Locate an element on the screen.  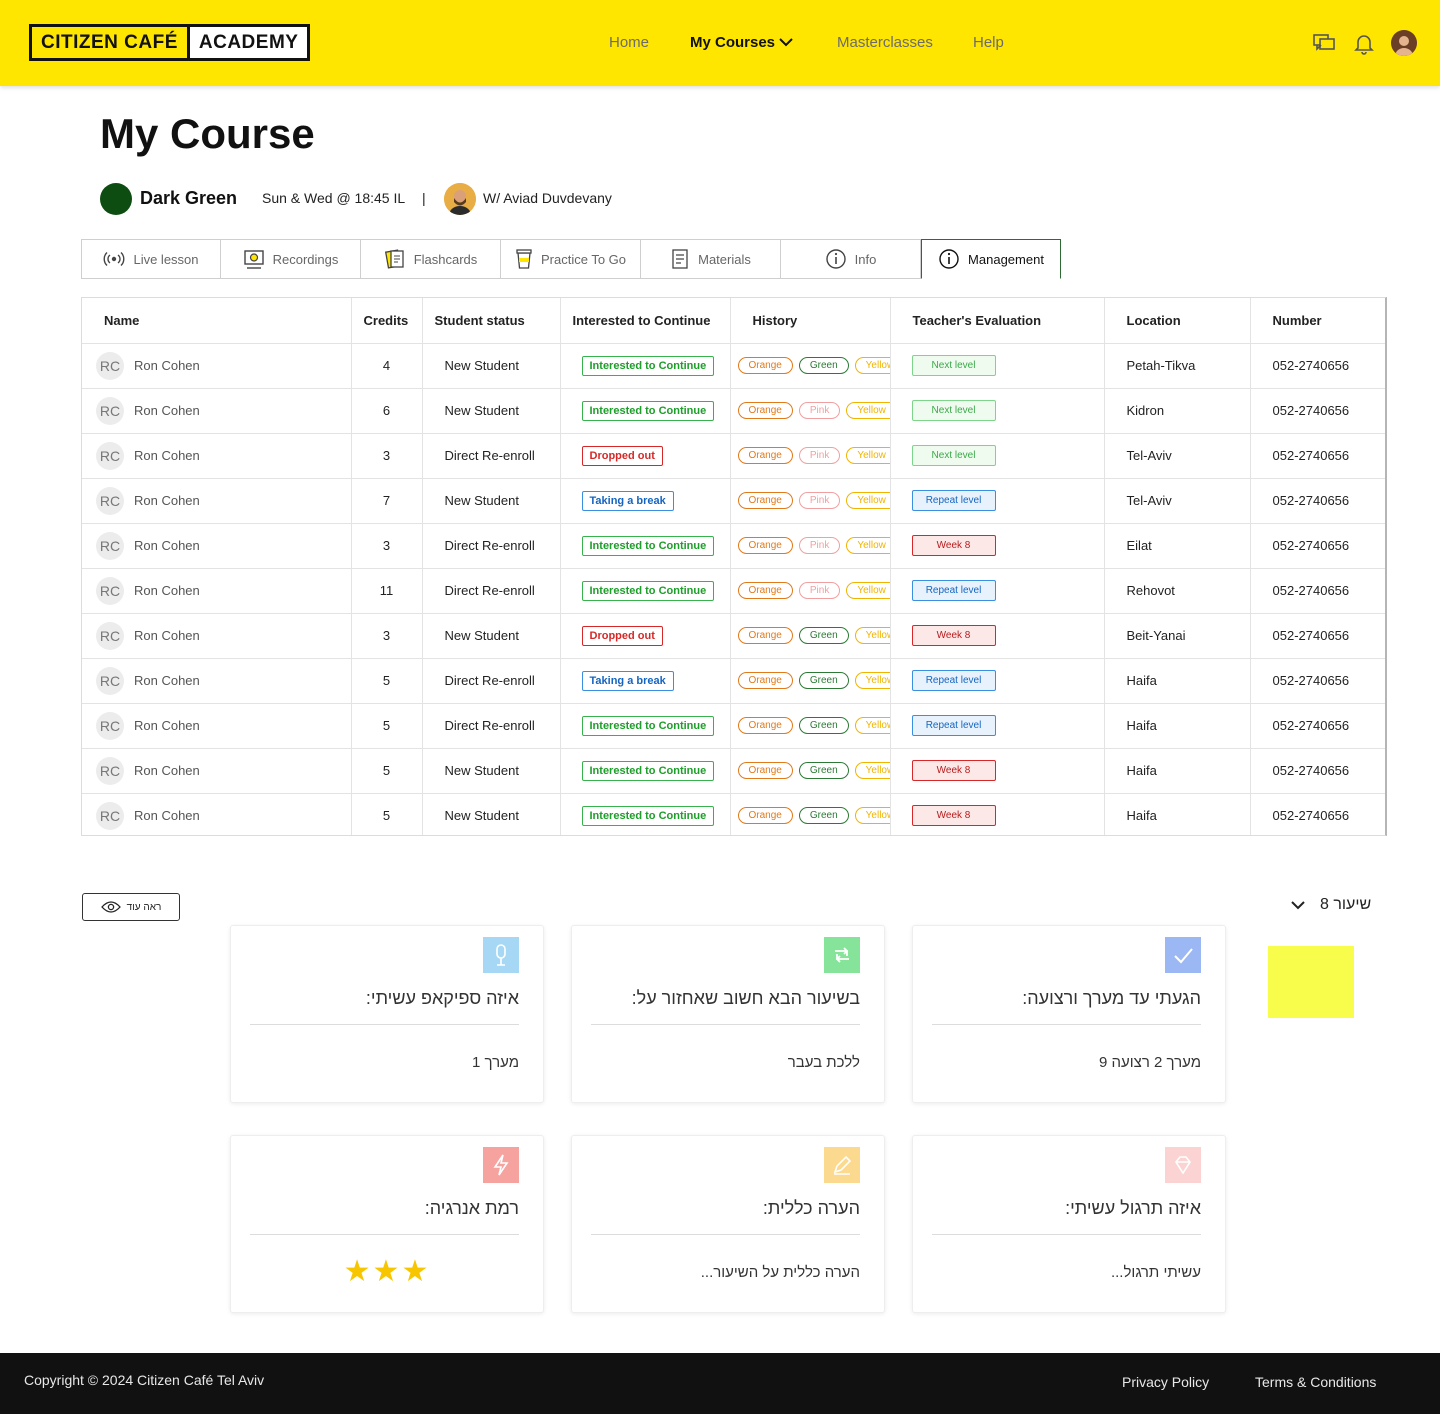
summary-card: רמת אנרגיה: ★★★ is located at coordinates (387, 1224).